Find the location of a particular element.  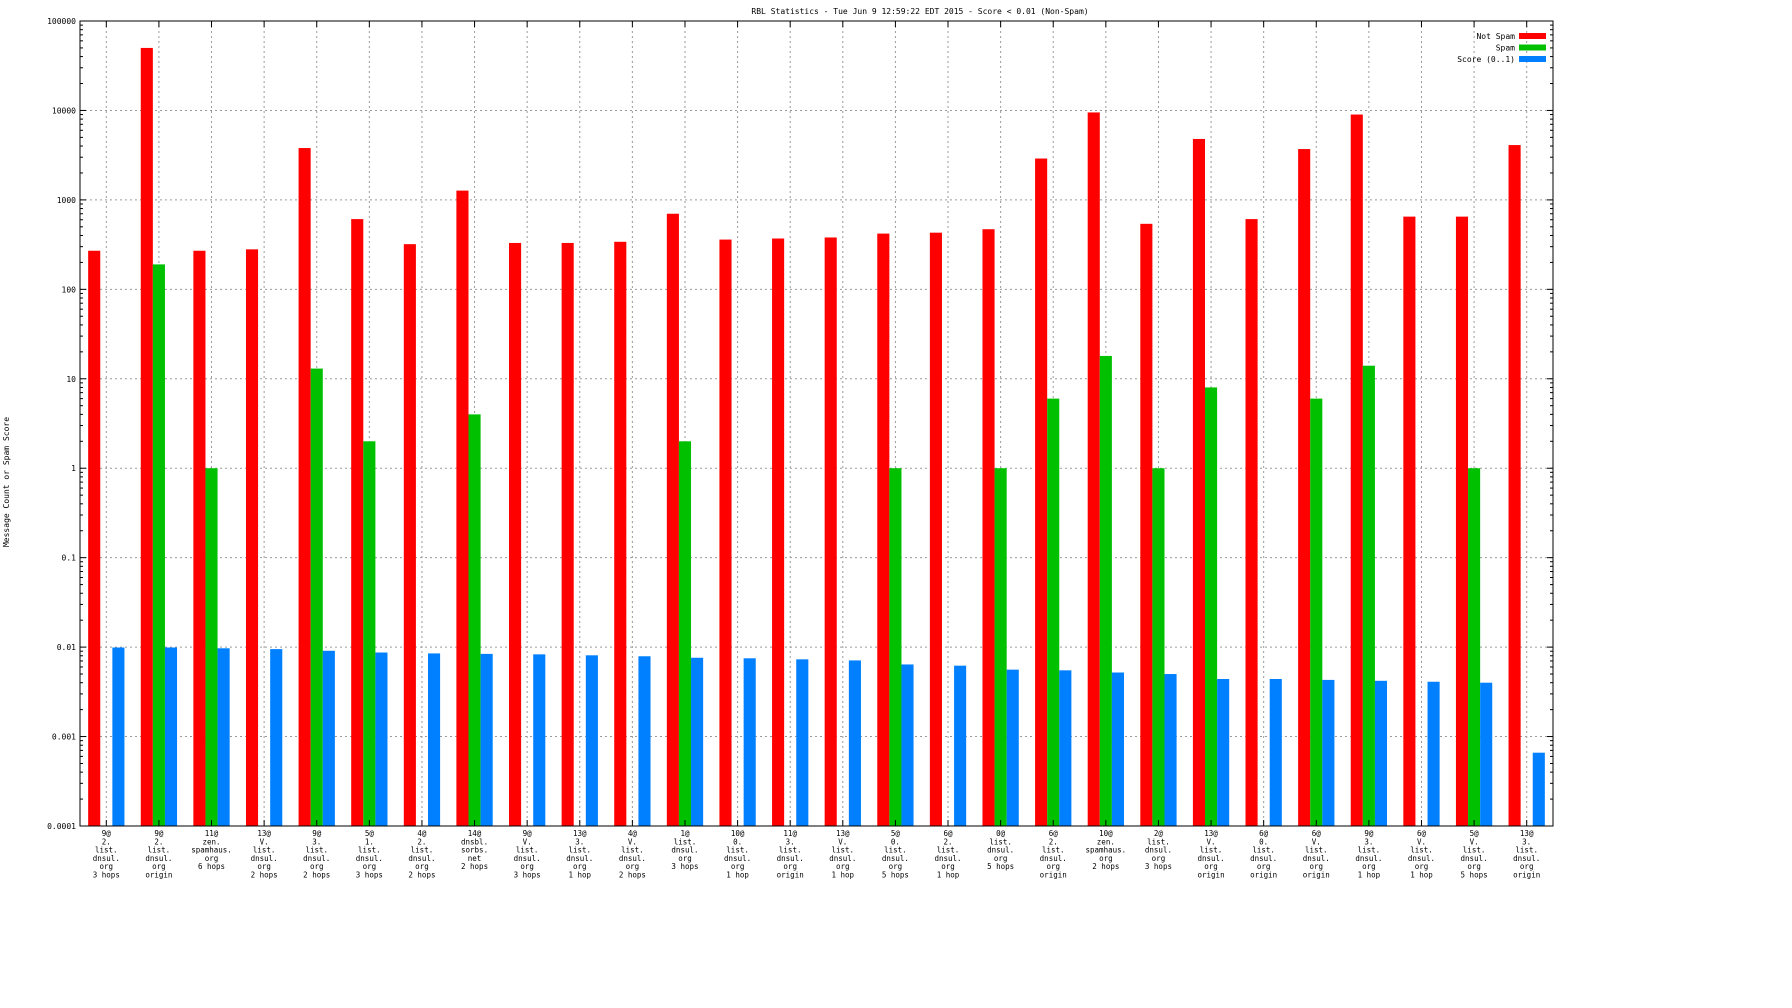

x-tick-label: 5@ 1. list. dnsul. org 3 hops is located at coordinates (369, 854).